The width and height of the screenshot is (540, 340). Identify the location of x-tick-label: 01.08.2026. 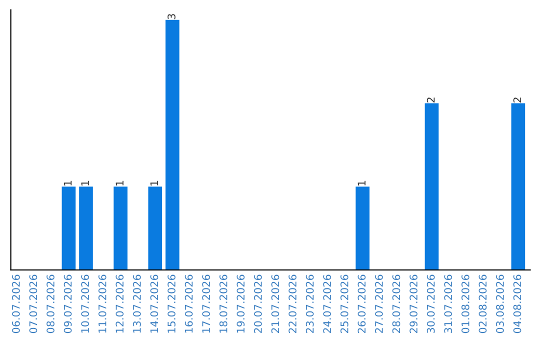
(465, 304).